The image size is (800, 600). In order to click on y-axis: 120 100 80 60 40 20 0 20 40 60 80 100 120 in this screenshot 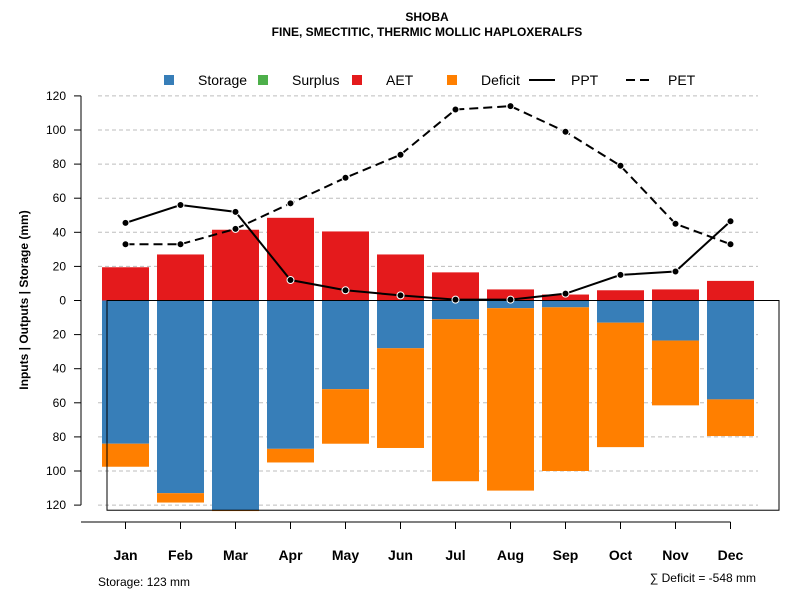, I will do `click(64, 300)`.